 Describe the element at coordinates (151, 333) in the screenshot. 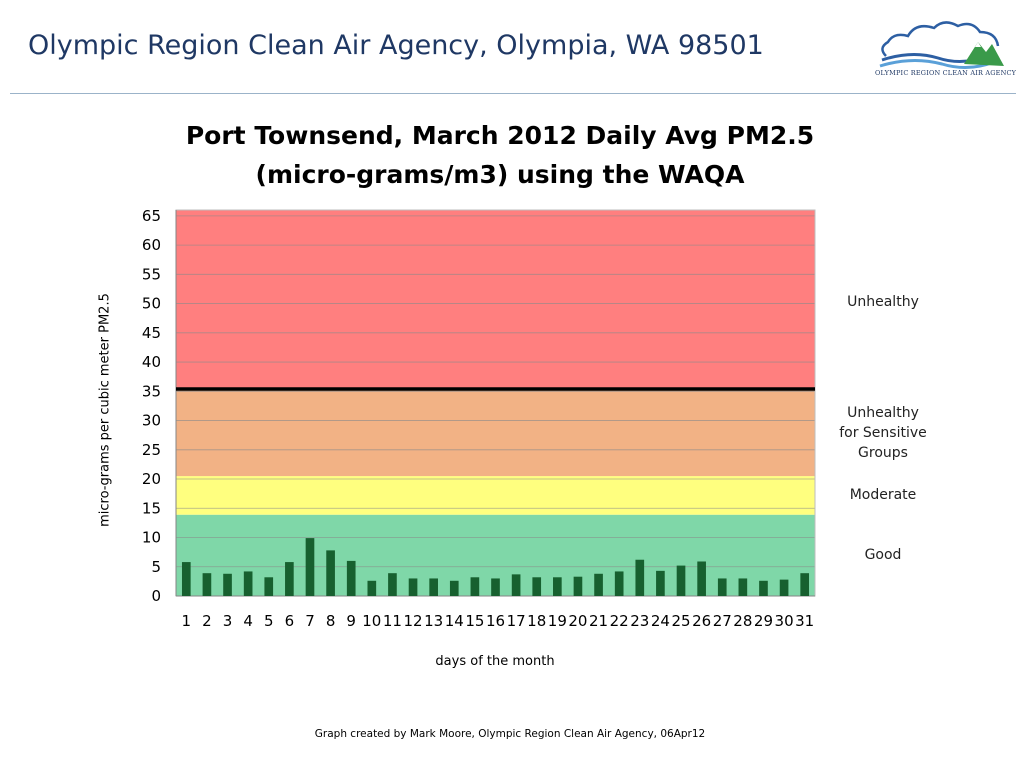

I see `y-tick-label: 45` at that location.